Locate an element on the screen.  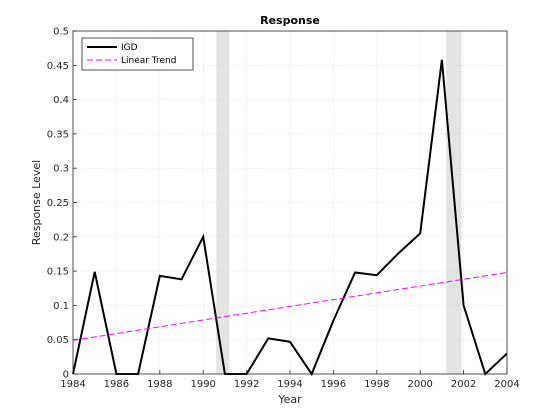
legend-box is located at coordinates (137, 54).